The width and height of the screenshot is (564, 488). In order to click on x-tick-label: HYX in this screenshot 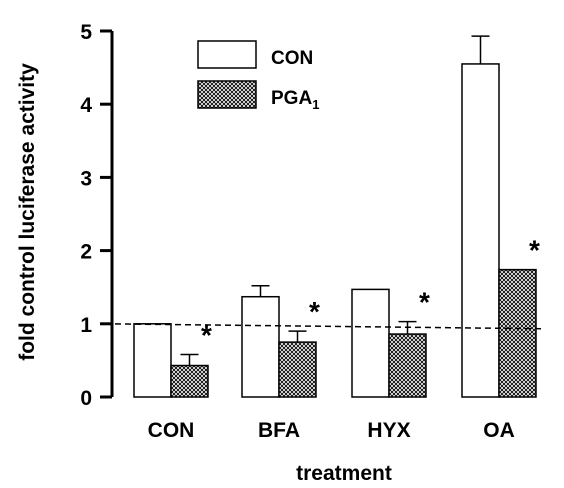, I will do `click(388, 430)`.